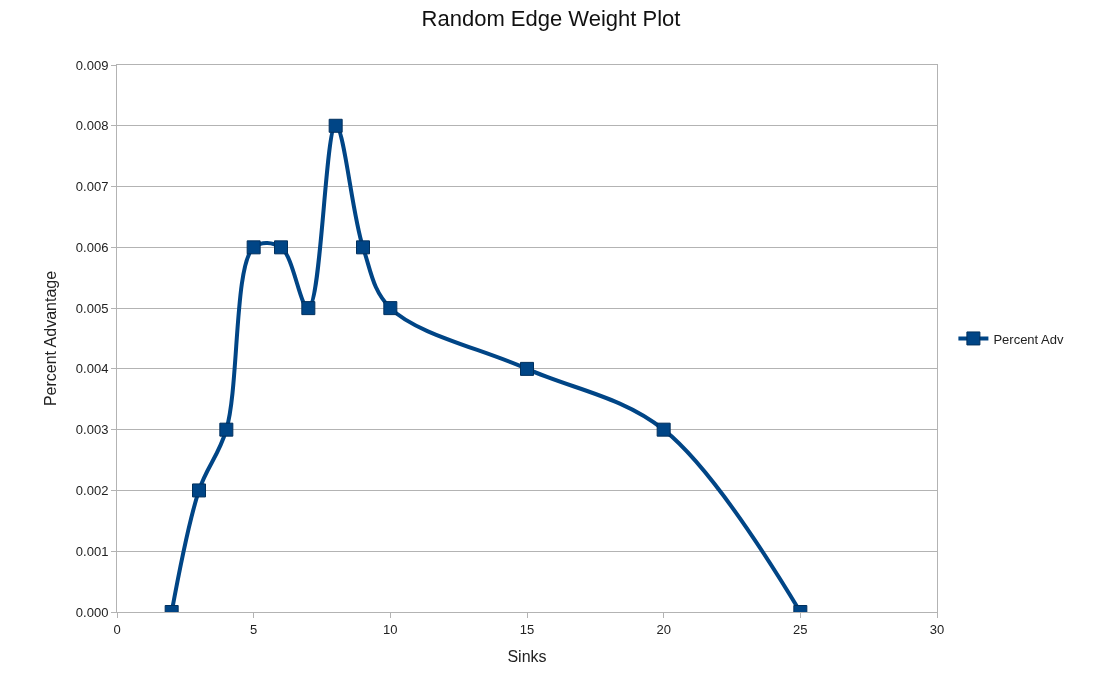 Image resolution: width=1102 pixels, height=694 pixels. What do you see at coordinates (527, 629) in the screenshot?
I see `x-tick-label: 15` at bounding box center [527, 629].